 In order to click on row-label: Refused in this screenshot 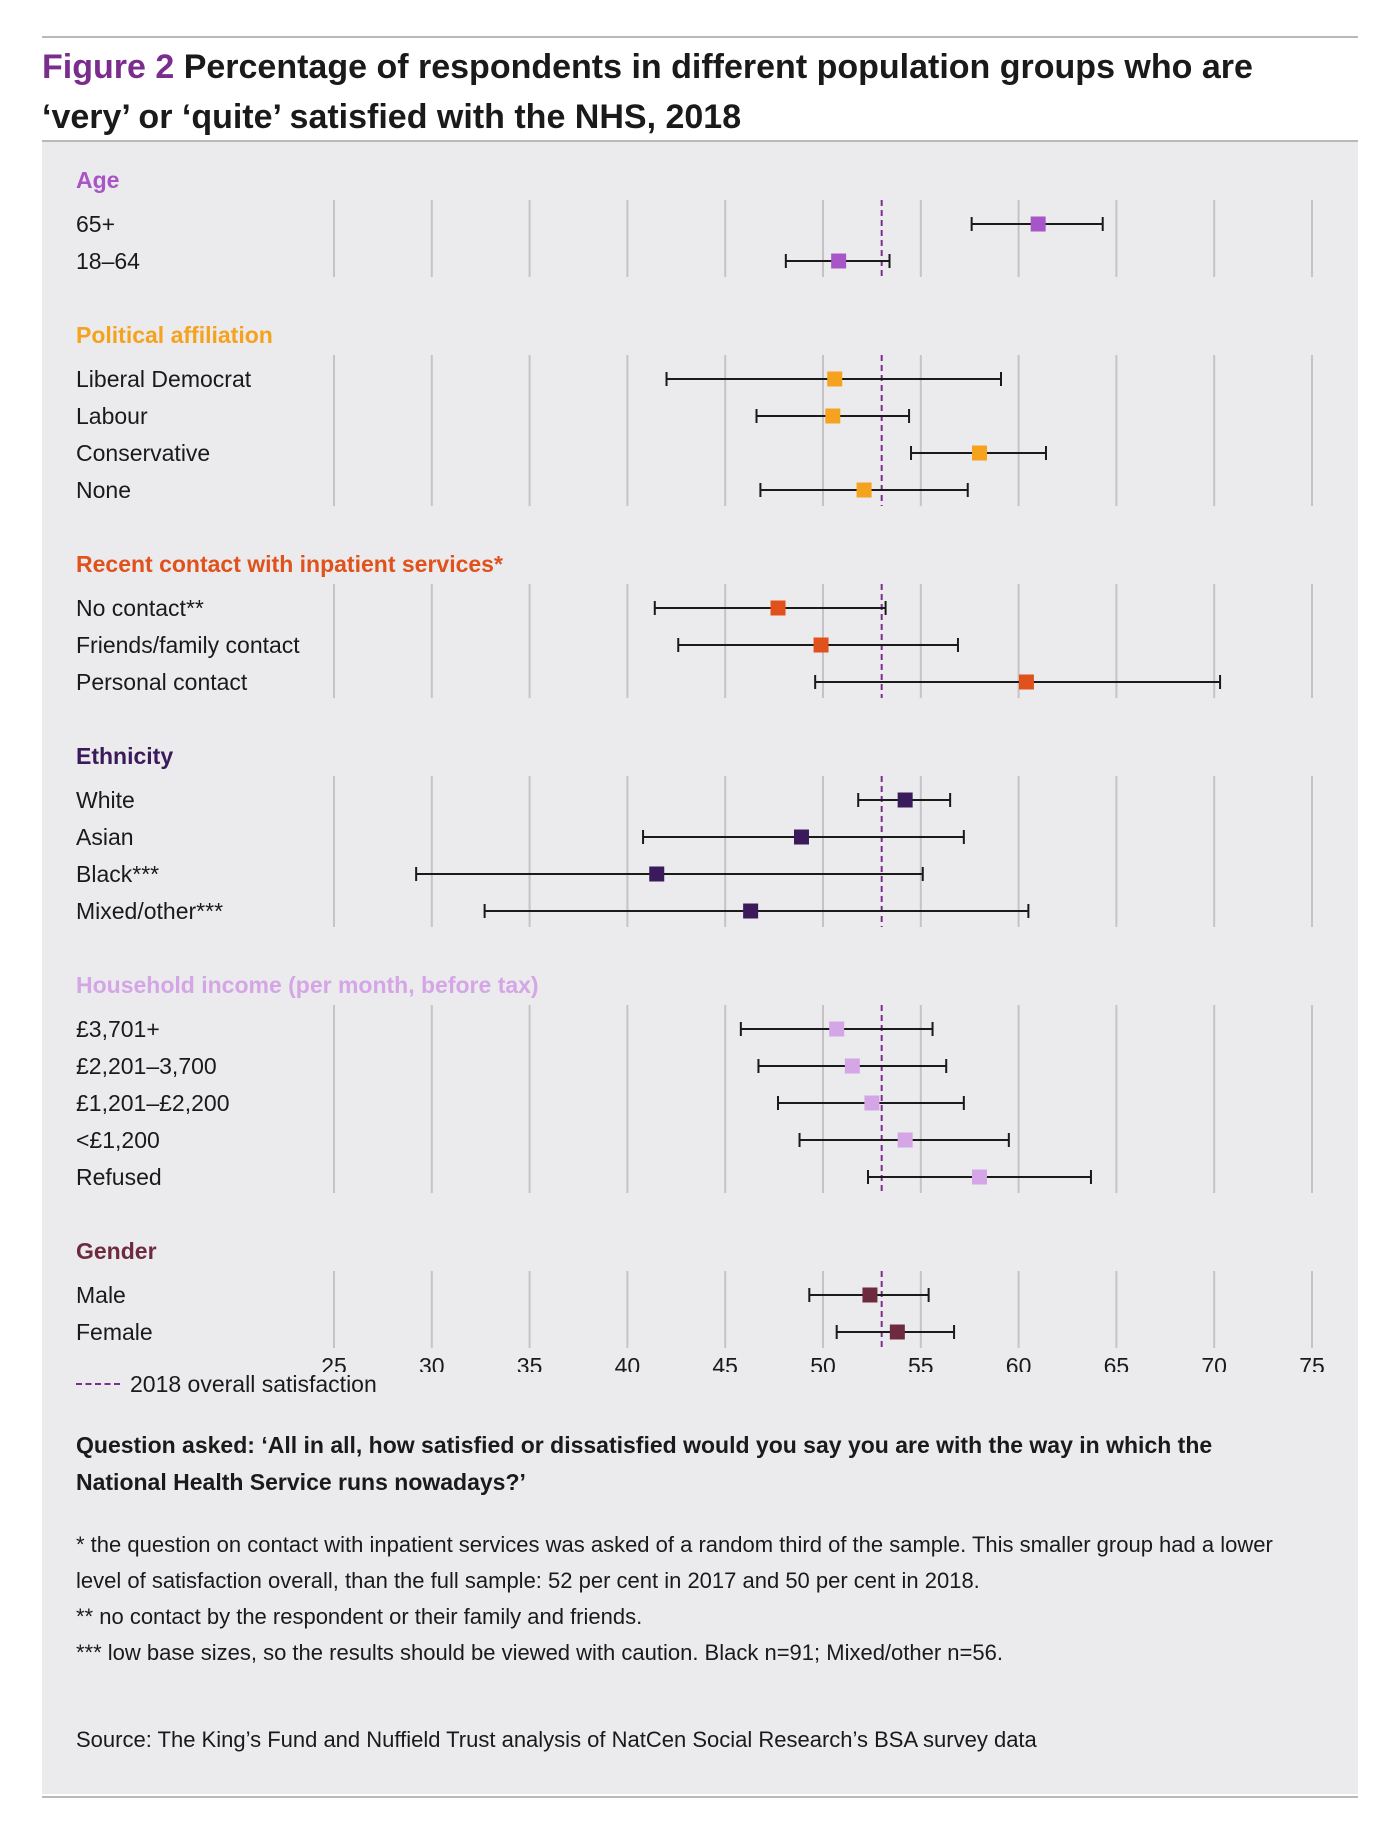, I will do `click(119, 1177)`.